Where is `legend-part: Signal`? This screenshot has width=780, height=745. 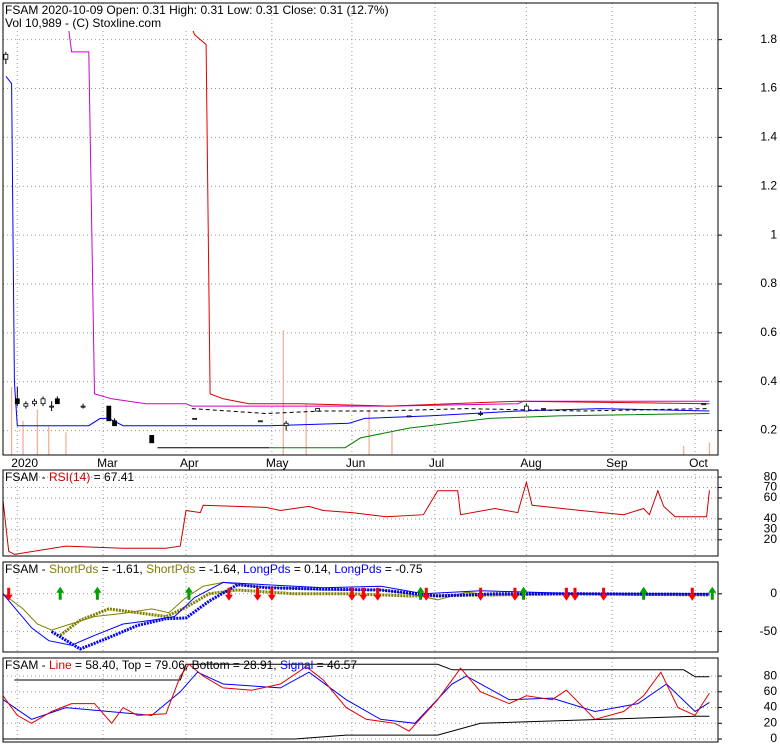
legend-part: Signal is located at coordinates (296, 665).